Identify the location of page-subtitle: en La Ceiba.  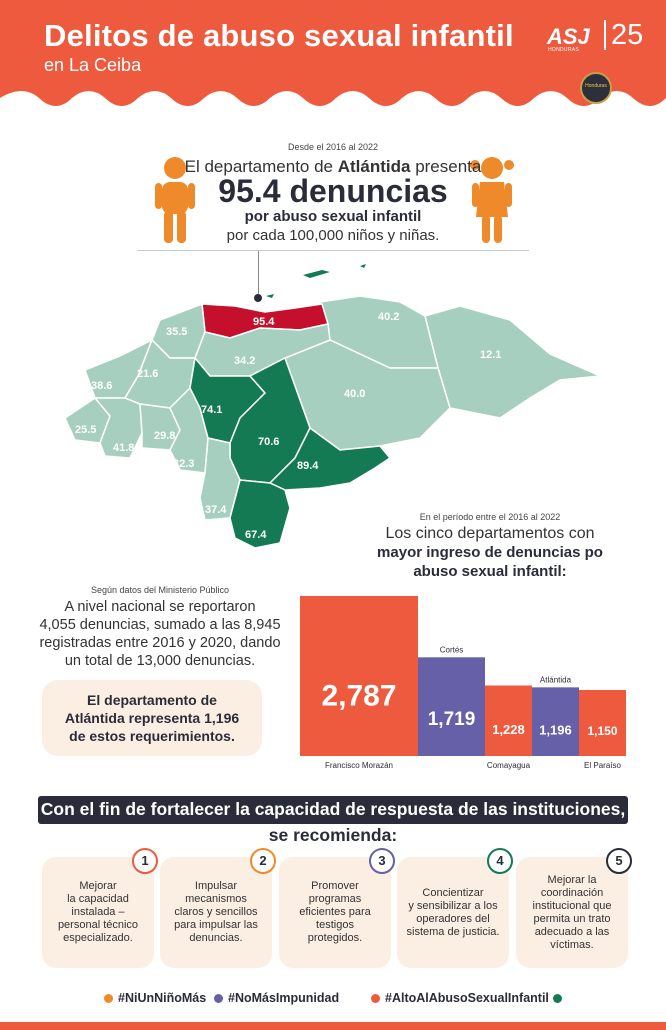
(93, 65).